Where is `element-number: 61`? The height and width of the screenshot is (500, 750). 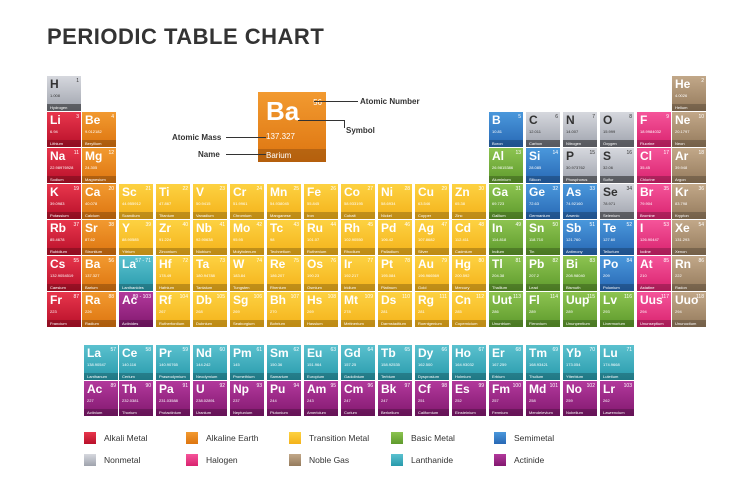
element-number: 61 is located at coordinates (259, 350).